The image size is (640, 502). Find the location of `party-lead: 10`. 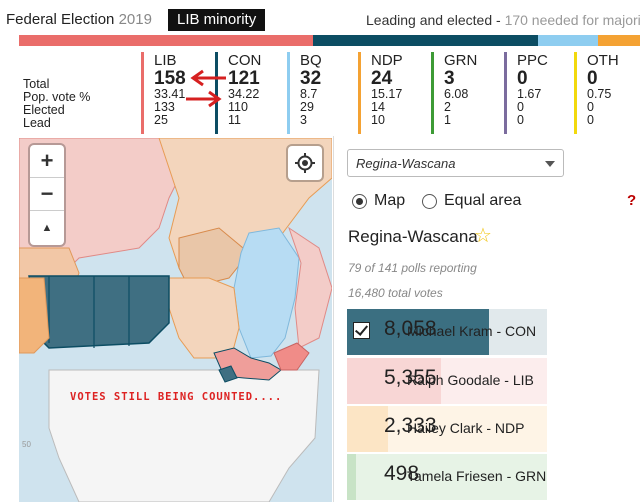

party-lead: 10 is located at coordinates (378, 120).